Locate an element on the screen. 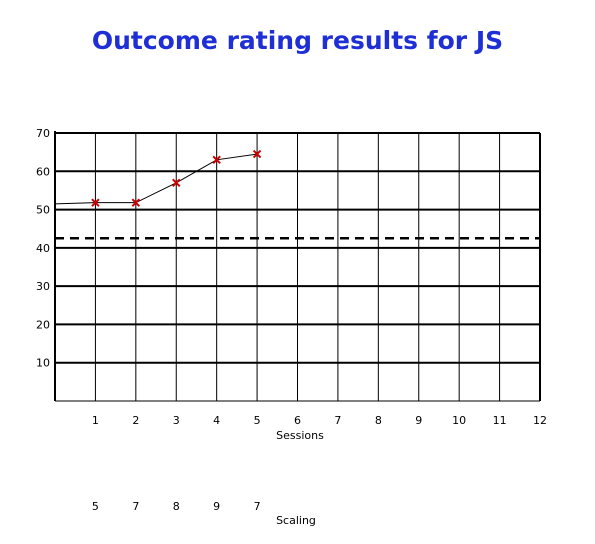  x-tick-label: 6 is located at coordinates (297, 420).